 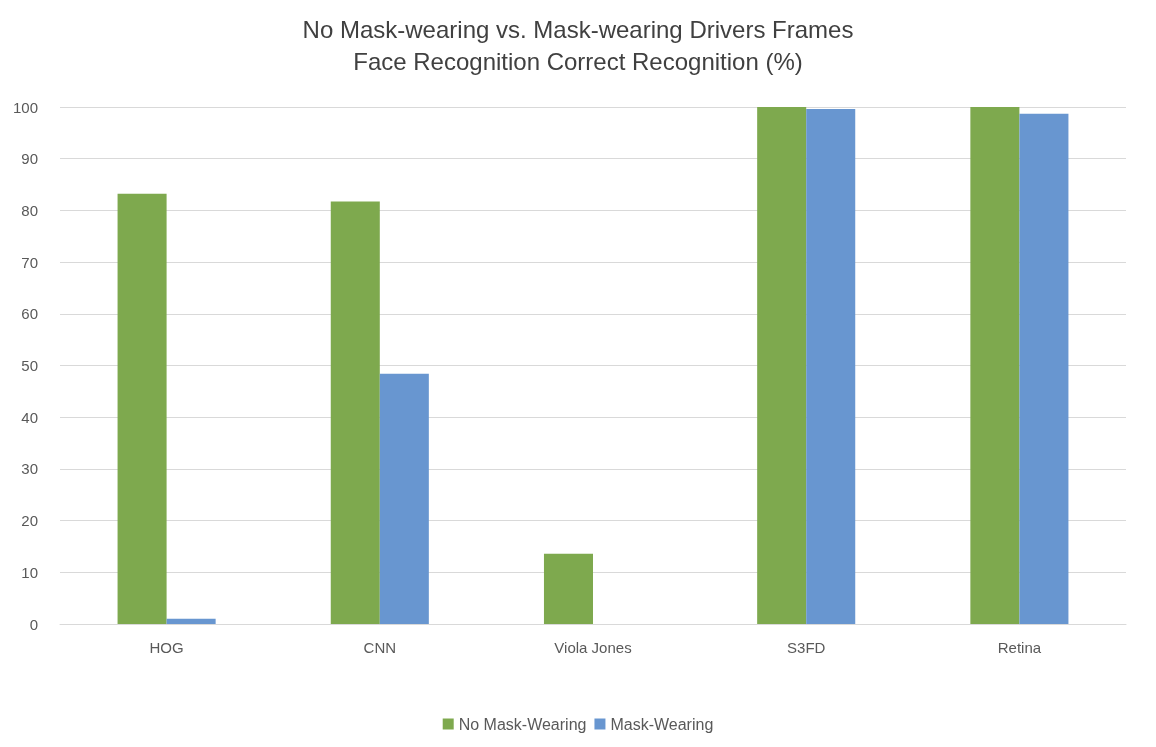 I want to click on y-tick-label: 80, so click(x=29, y=210).